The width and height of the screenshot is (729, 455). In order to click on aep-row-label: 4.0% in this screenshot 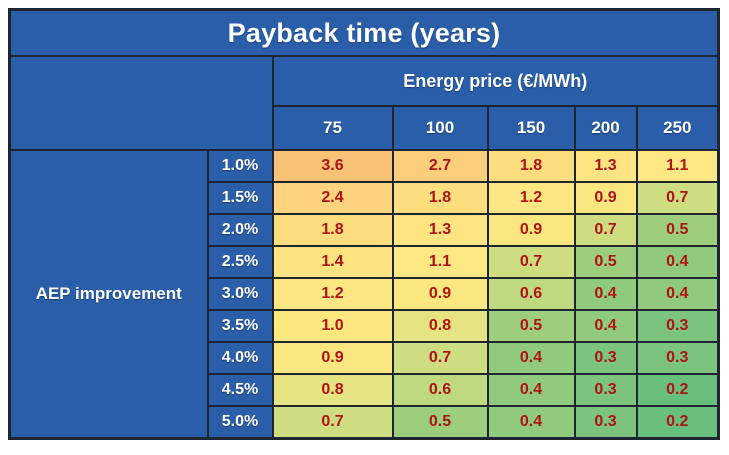, I will do `click(240, 358)`.